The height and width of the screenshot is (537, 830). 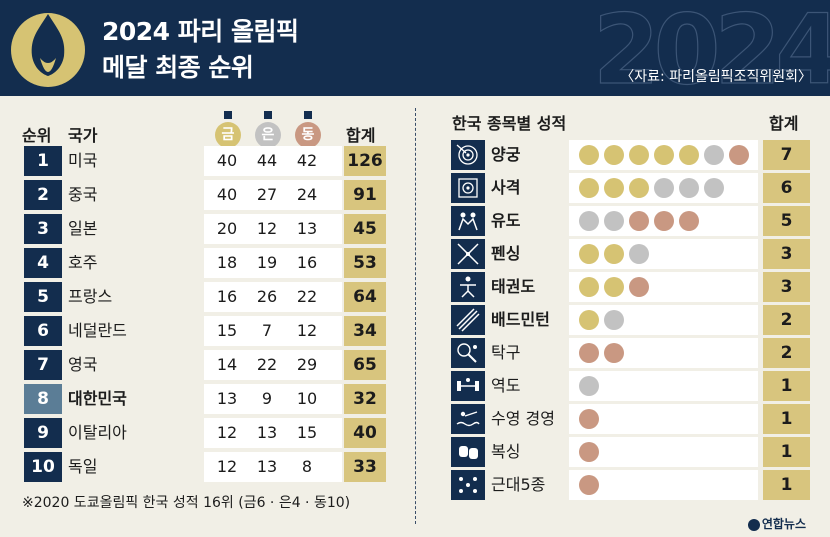 I want to click on sport-row: 근대5종 1, so click(x=630, y=486).